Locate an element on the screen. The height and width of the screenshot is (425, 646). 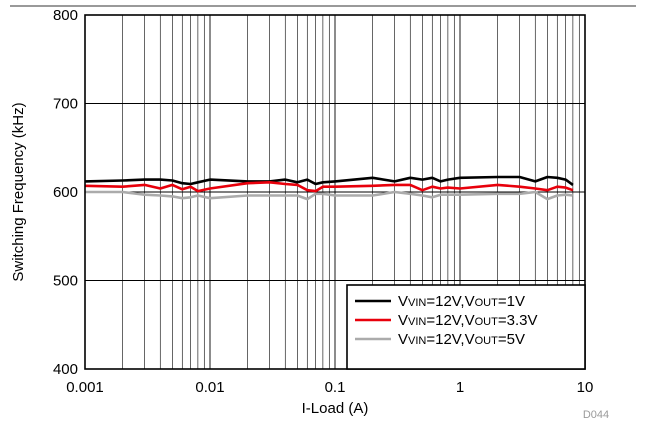
y-tick-label: 400 is located at coordinates (65, 369).